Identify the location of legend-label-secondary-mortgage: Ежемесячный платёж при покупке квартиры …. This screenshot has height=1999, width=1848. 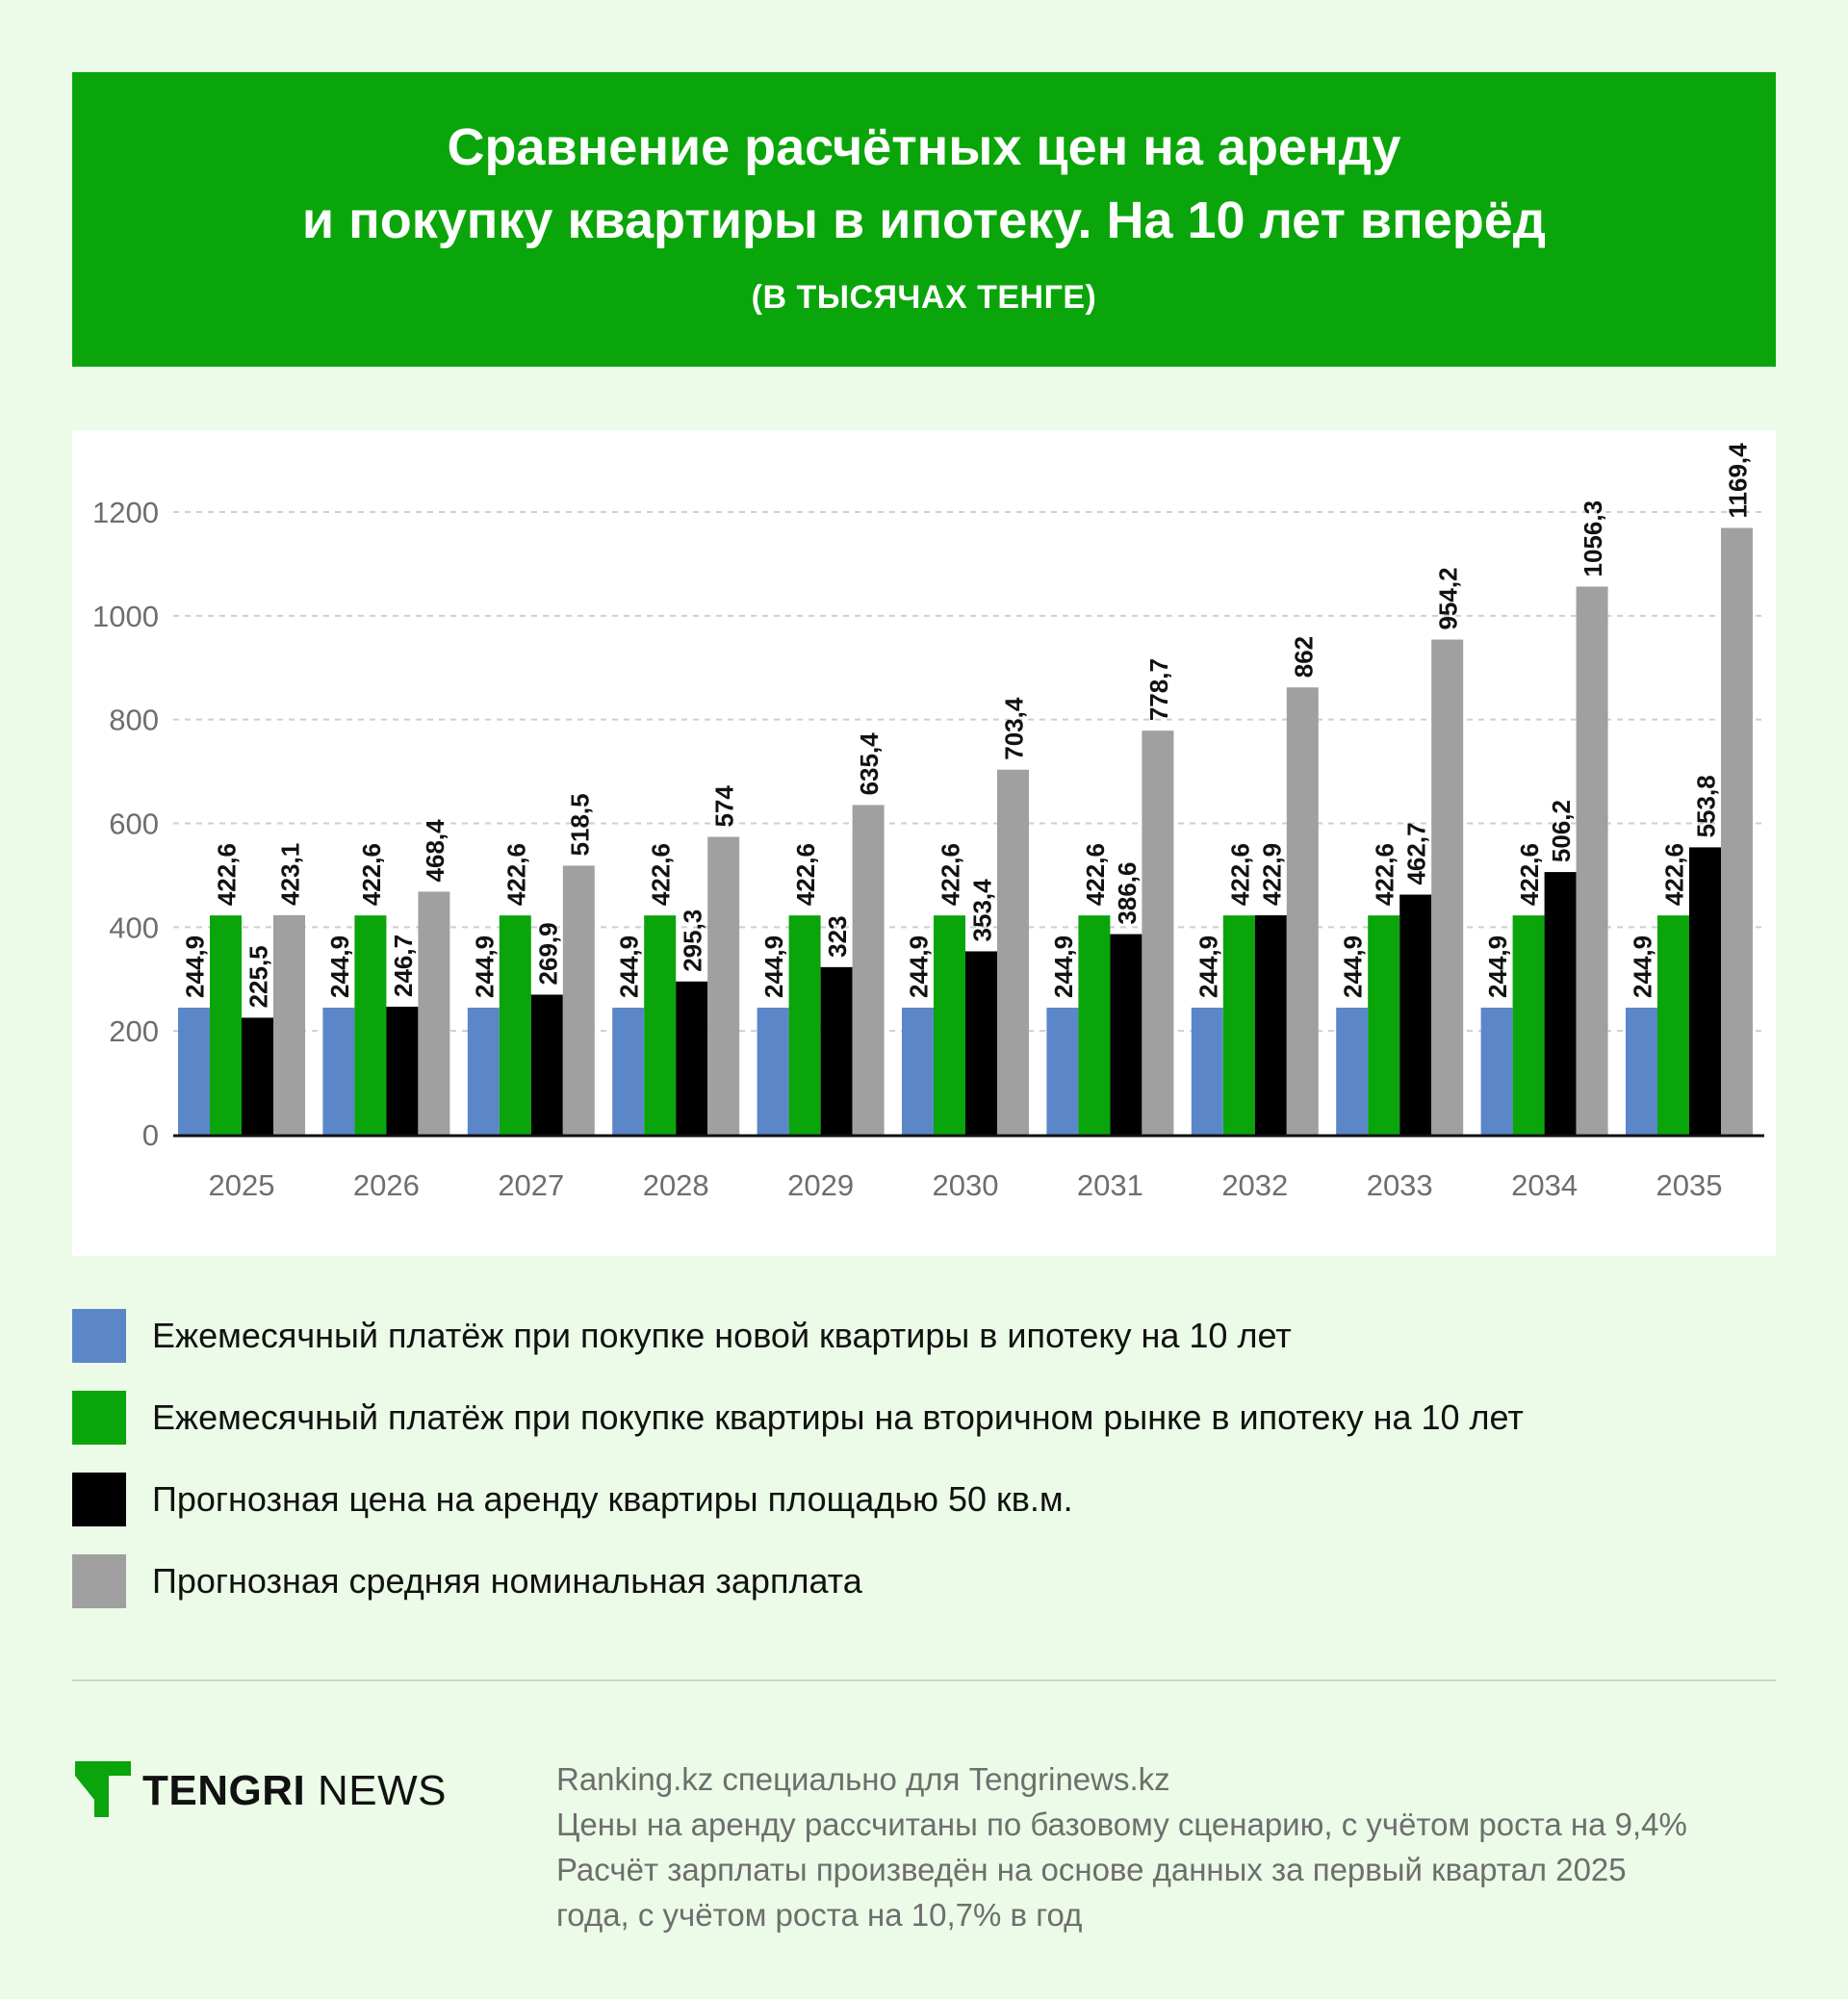
(838, 1417).